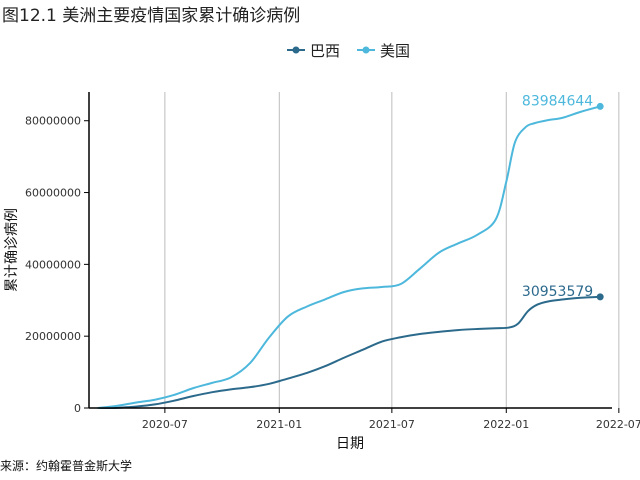 The height and width of the screenshot is (480, 640). I want to click on x-tick-label-0: 2020-07, so click(165, 424).